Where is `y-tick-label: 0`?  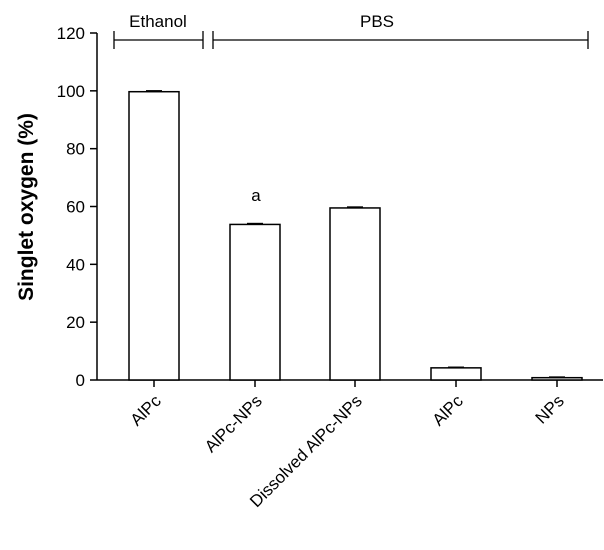
y-tick-label: 0 is located at coordinates (80, 380).